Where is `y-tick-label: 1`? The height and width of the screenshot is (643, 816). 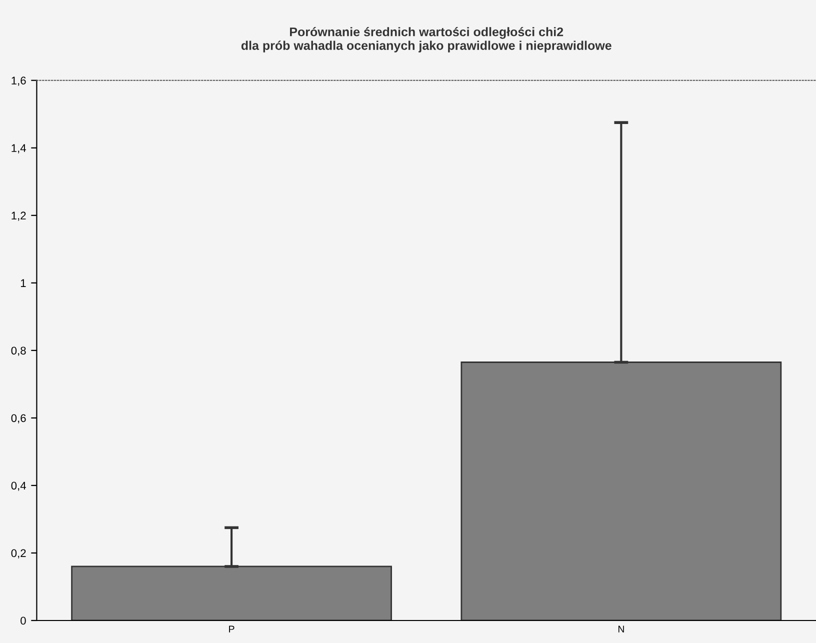
y-tick-label: 1 is located at coordinates (23, 283).